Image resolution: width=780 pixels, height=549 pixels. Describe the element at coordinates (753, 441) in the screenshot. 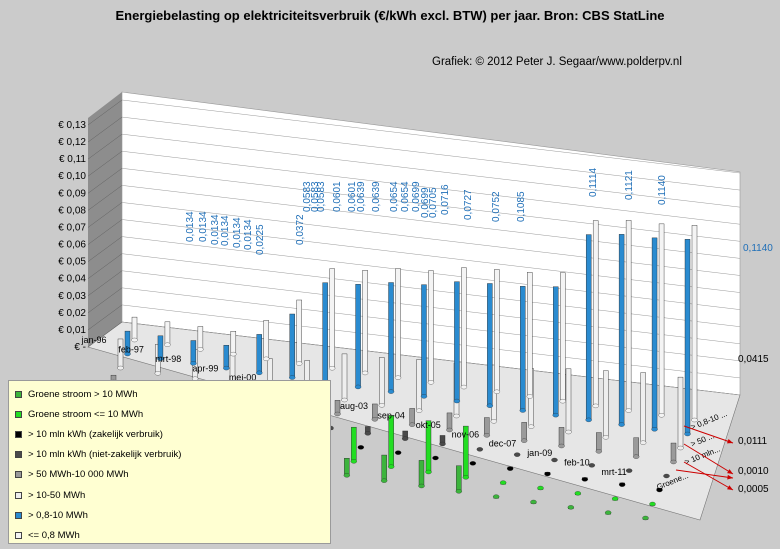

I see `annotation-label: 0,0111` at that location.